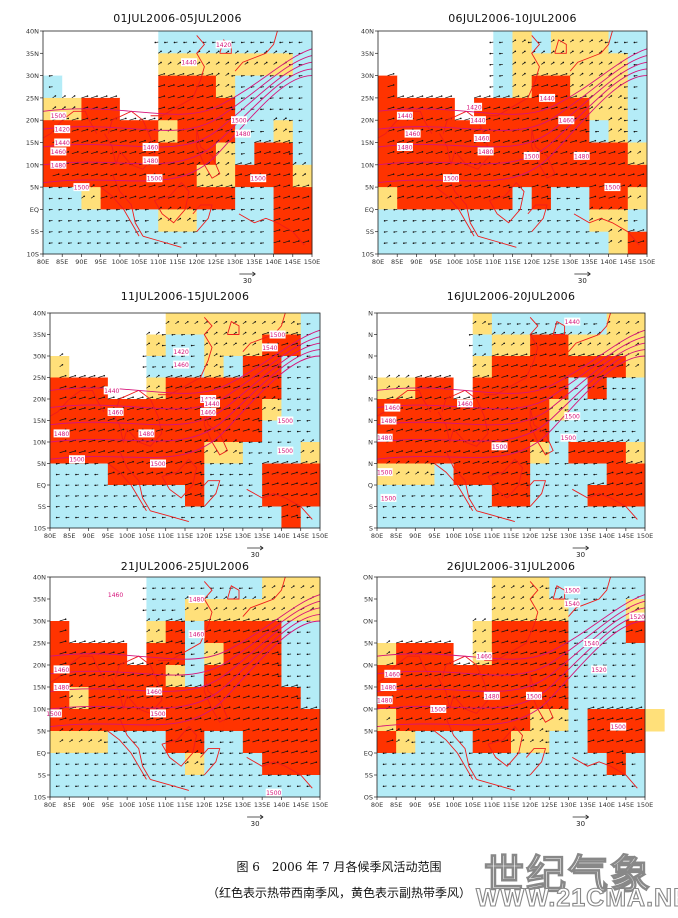  Describe the element at coordinates (300, 536) in the screenshot. I see `lon-tick-label: 145E` at that location.